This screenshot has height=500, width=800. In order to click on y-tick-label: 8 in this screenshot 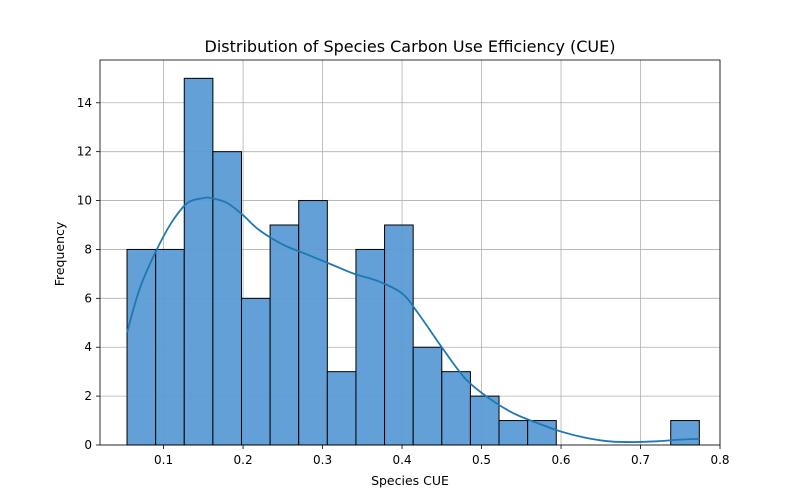, I will do `click(88, 249)`.